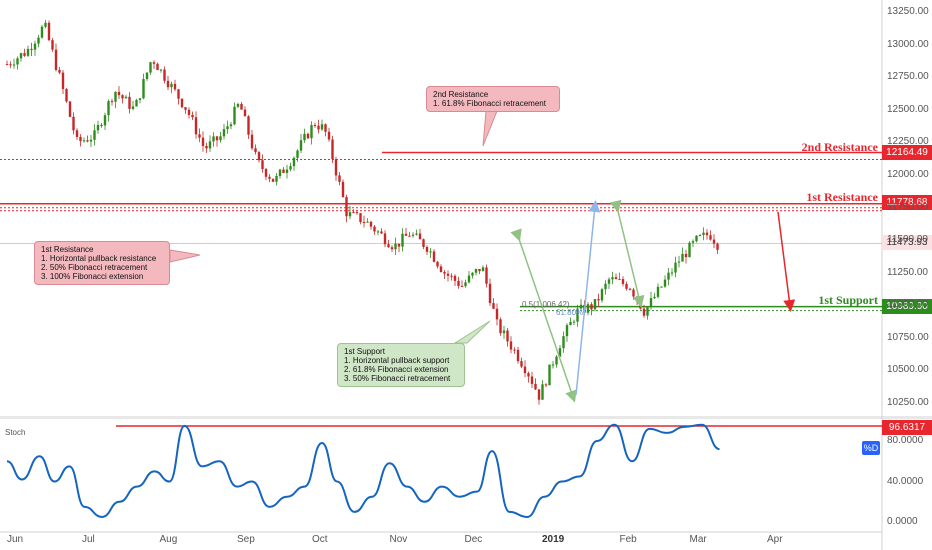 This screenshot has width=932, height=550. I want to click on price-tick-label: 13000.00, so click(908, 44).